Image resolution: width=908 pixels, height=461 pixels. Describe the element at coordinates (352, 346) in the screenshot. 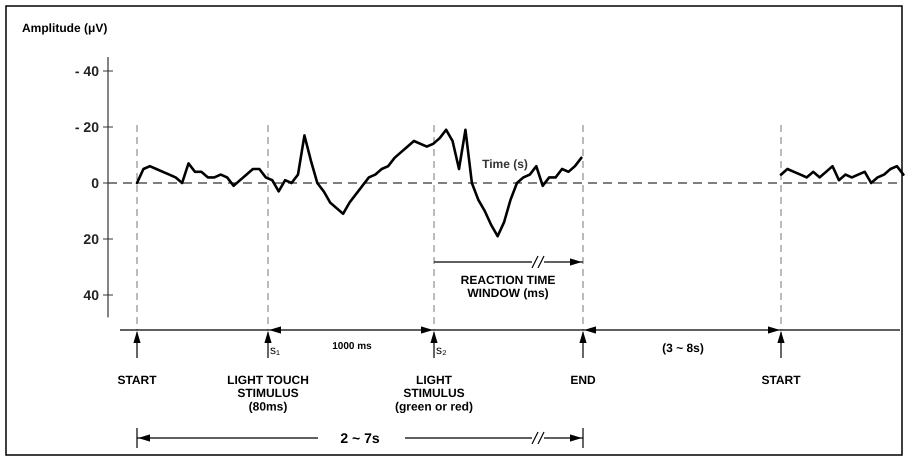

I see `text: 1000 ms` at that location.